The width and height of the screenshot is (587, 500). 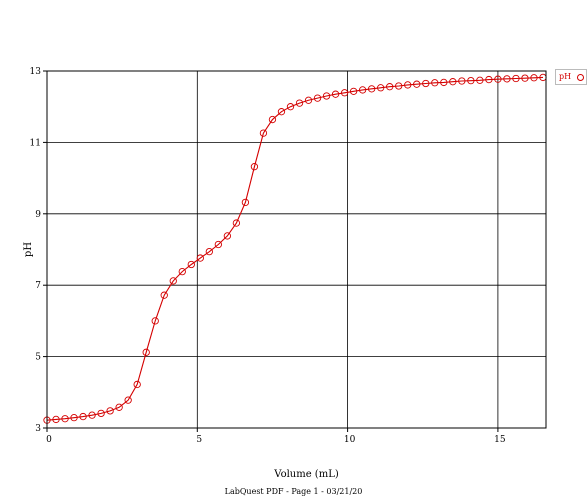 What do you see at coordinates (293, 491) in the screenshot?
I see `page-footer: LabQuest PDF - Page 1 - 03/21/20` at bounding box center [293, 491].